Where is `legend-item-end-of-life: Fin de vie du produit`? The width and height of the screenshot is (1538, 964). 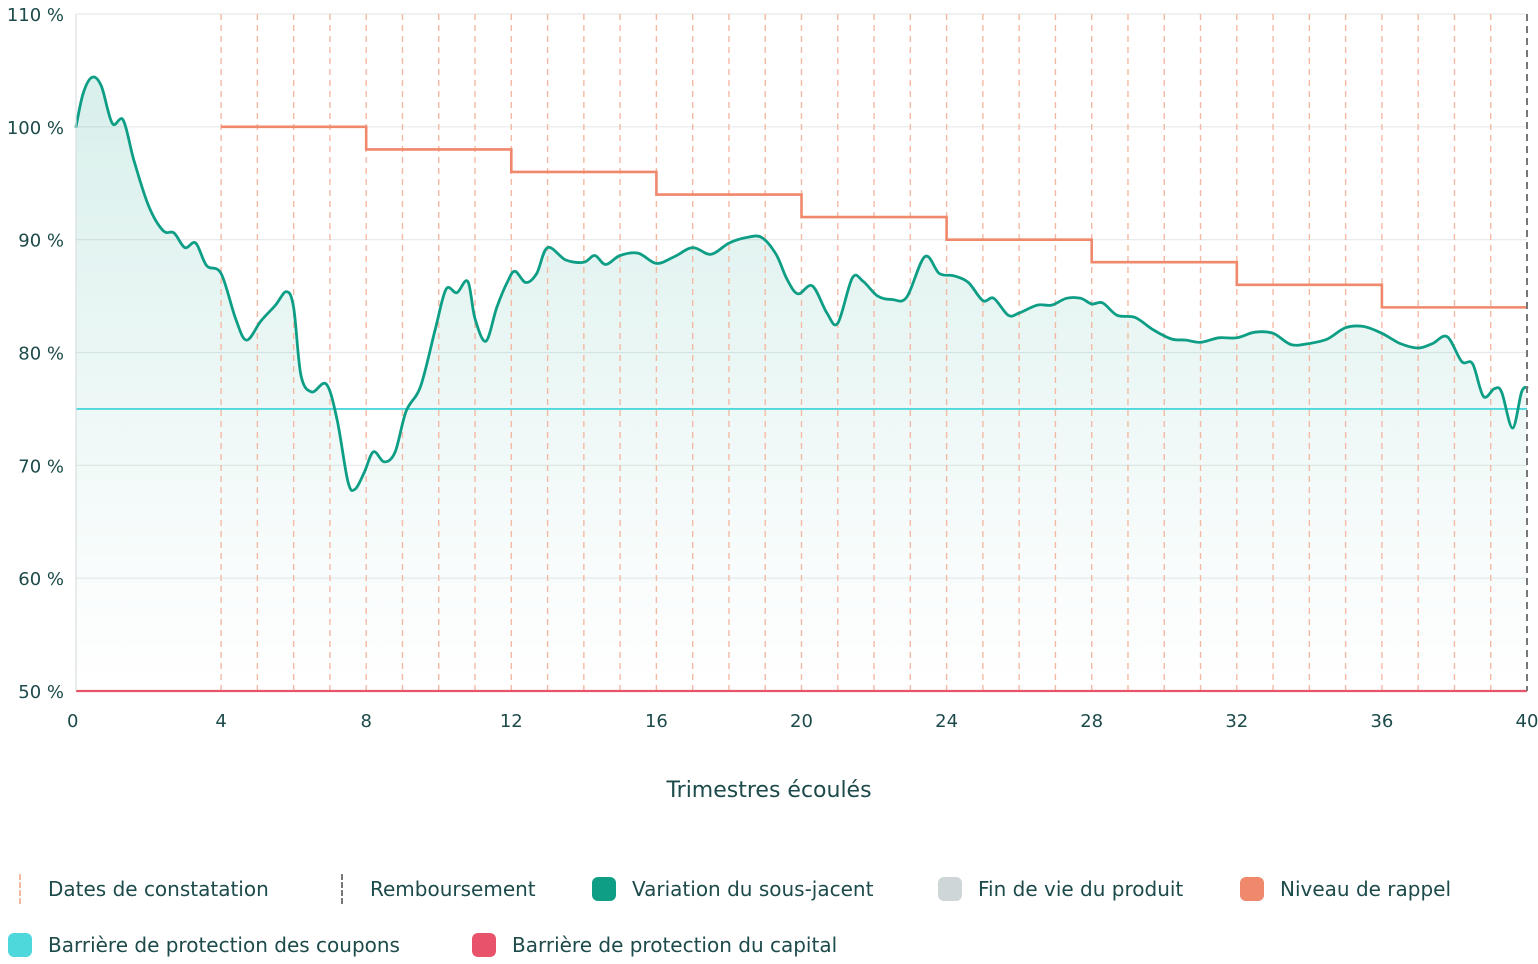
legend-item-end-of-life: Fin de vie du produit is located at coordinates (1060, 889).